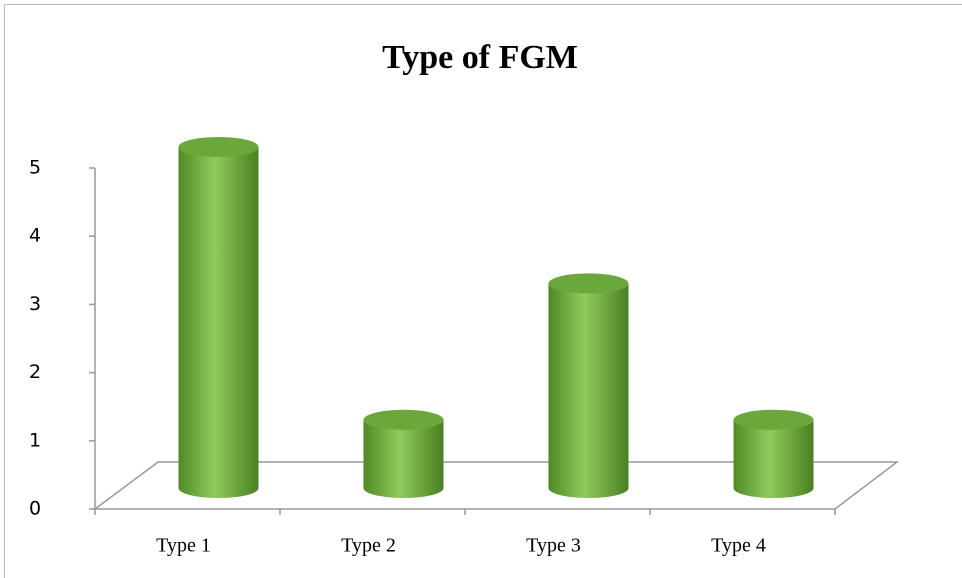  Describe the element at coordinates (35, 168) in the screenshot. I see `y-tick-label: 5` at that location.